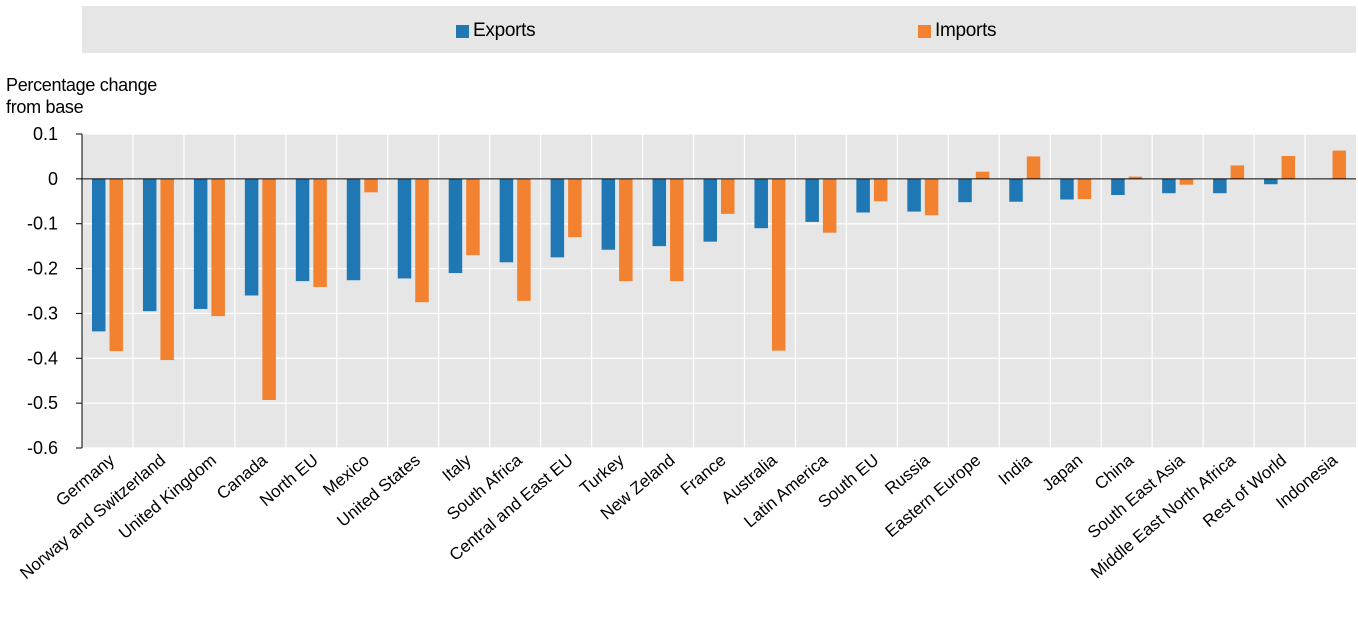  What do you see at coordinates (82, 85) in the screenshot?
I see `y-axis-label-line-1: Percentage change` at bounding box center [82, 85].